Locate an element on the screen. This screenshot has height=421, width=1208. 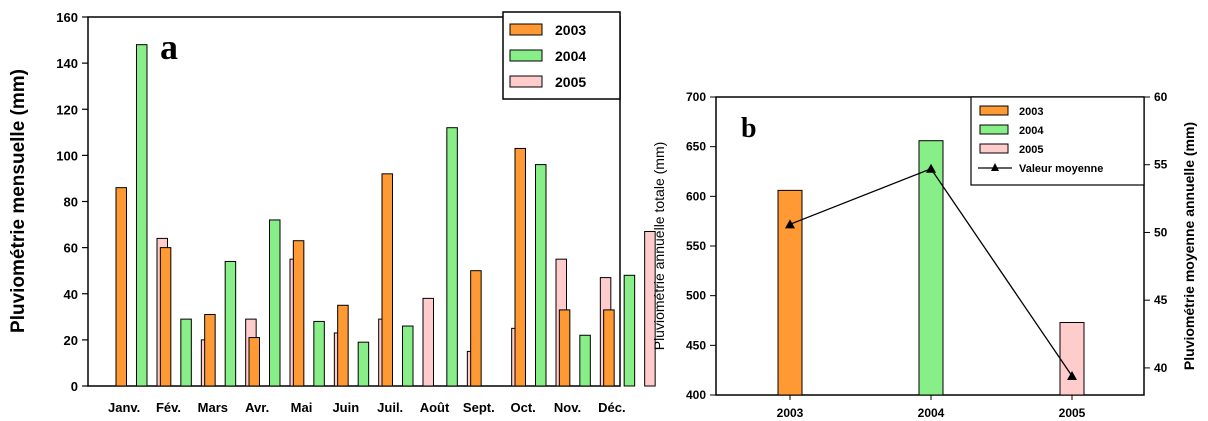
panel-a-x-tick-label: Juil. is located at coordinates (390, 407).